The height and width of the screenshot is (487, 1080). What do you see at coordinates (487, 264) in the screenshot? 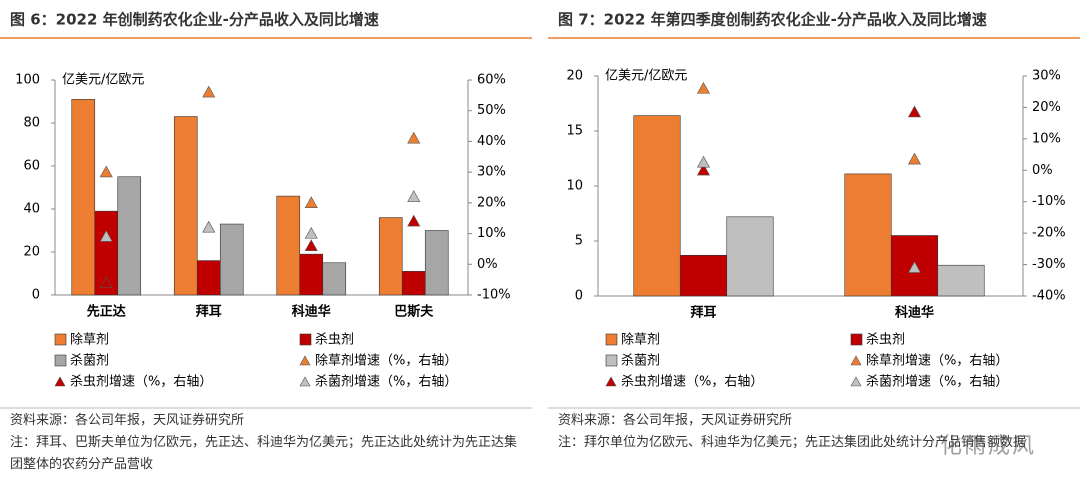
I see `y2-tick-label: 0%` at bounding box center [487, 264].